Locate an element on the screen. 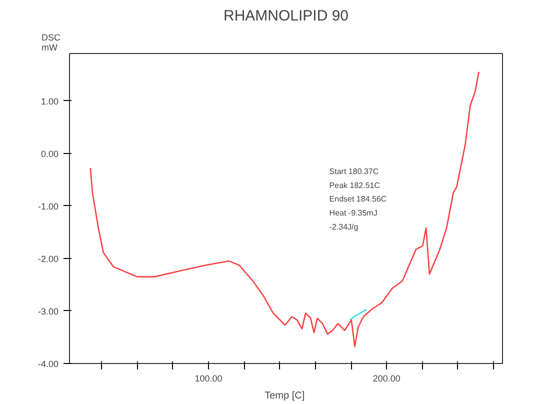  y-tick-label: -2.00 is located at coordinates (48, 259).